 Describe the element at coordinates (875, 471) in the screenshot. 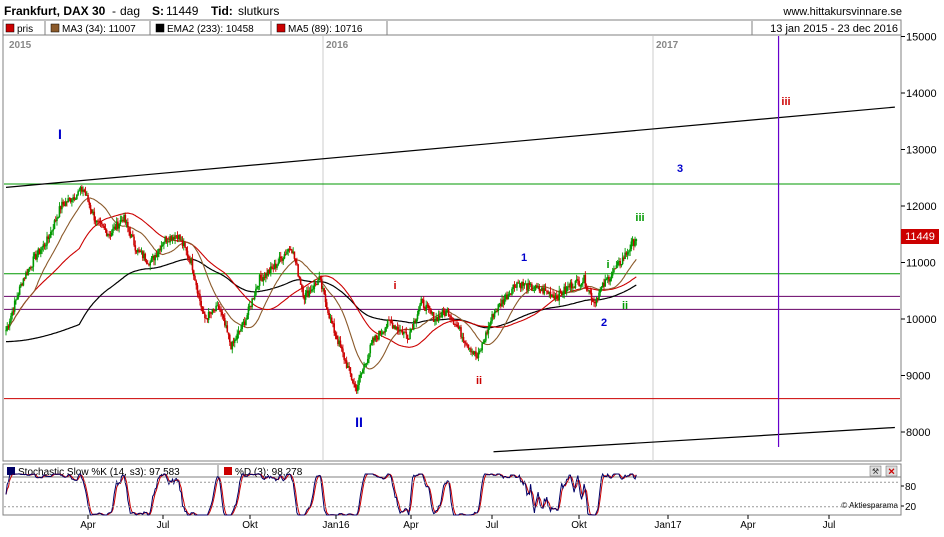

I see `pane-settings-button` at that location.